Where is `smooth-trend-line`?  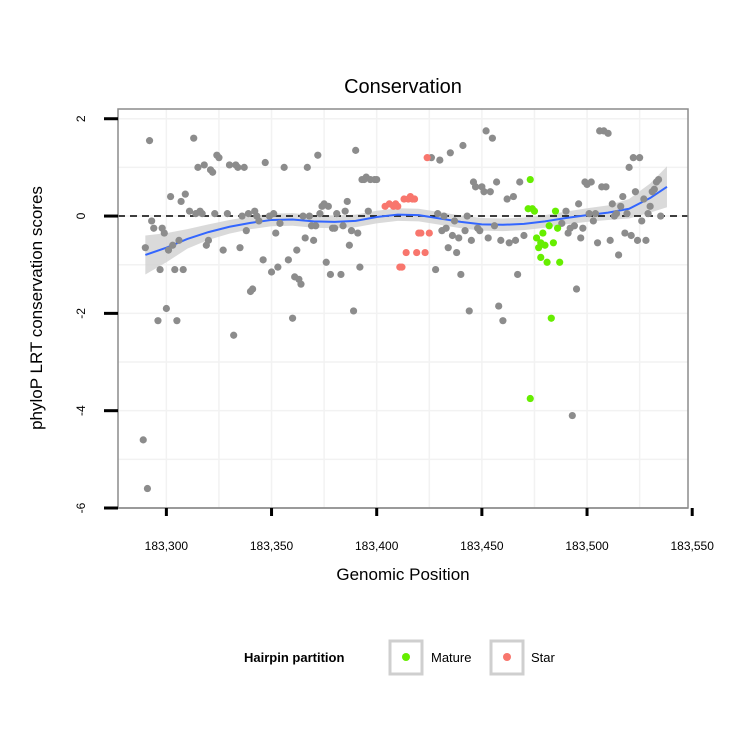
smooth-trend-line is located at coordinates (406, 221).